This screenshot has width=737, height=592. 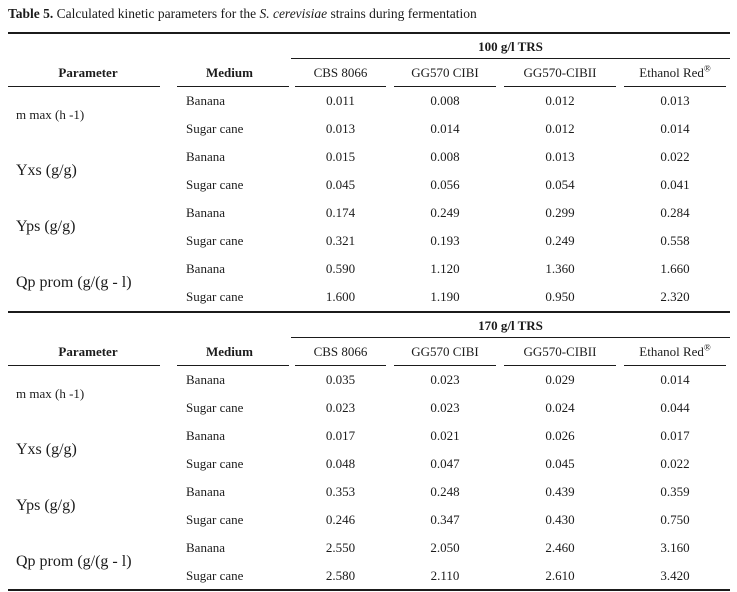 What do you see at coordinates (46, 170) in the screenshot?
I see `param-cell: Yxs (g/g)` at bounding box center [46, 170].